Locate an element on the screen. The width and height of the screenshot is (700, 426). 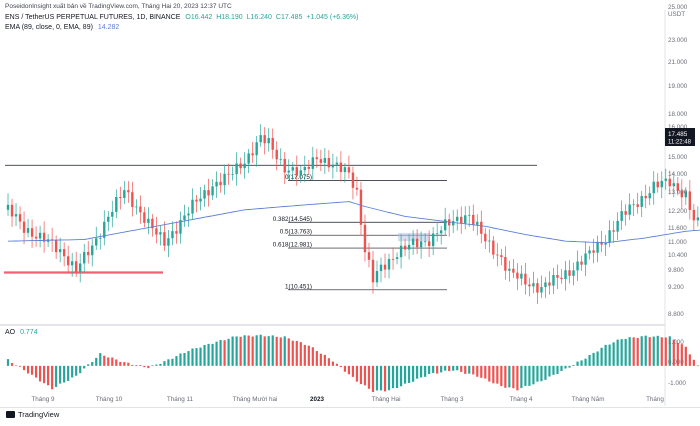
price-axis-tick: 9.200 is located at coordinates (676, 287).